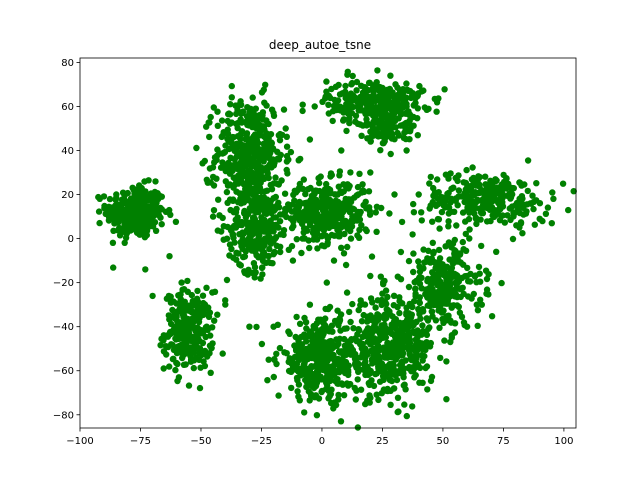 This screenshot has width=640, height=480. Describe the element at coordinates (63, 283) in the screenshot. I see `y-tick-label: −20` at that location.